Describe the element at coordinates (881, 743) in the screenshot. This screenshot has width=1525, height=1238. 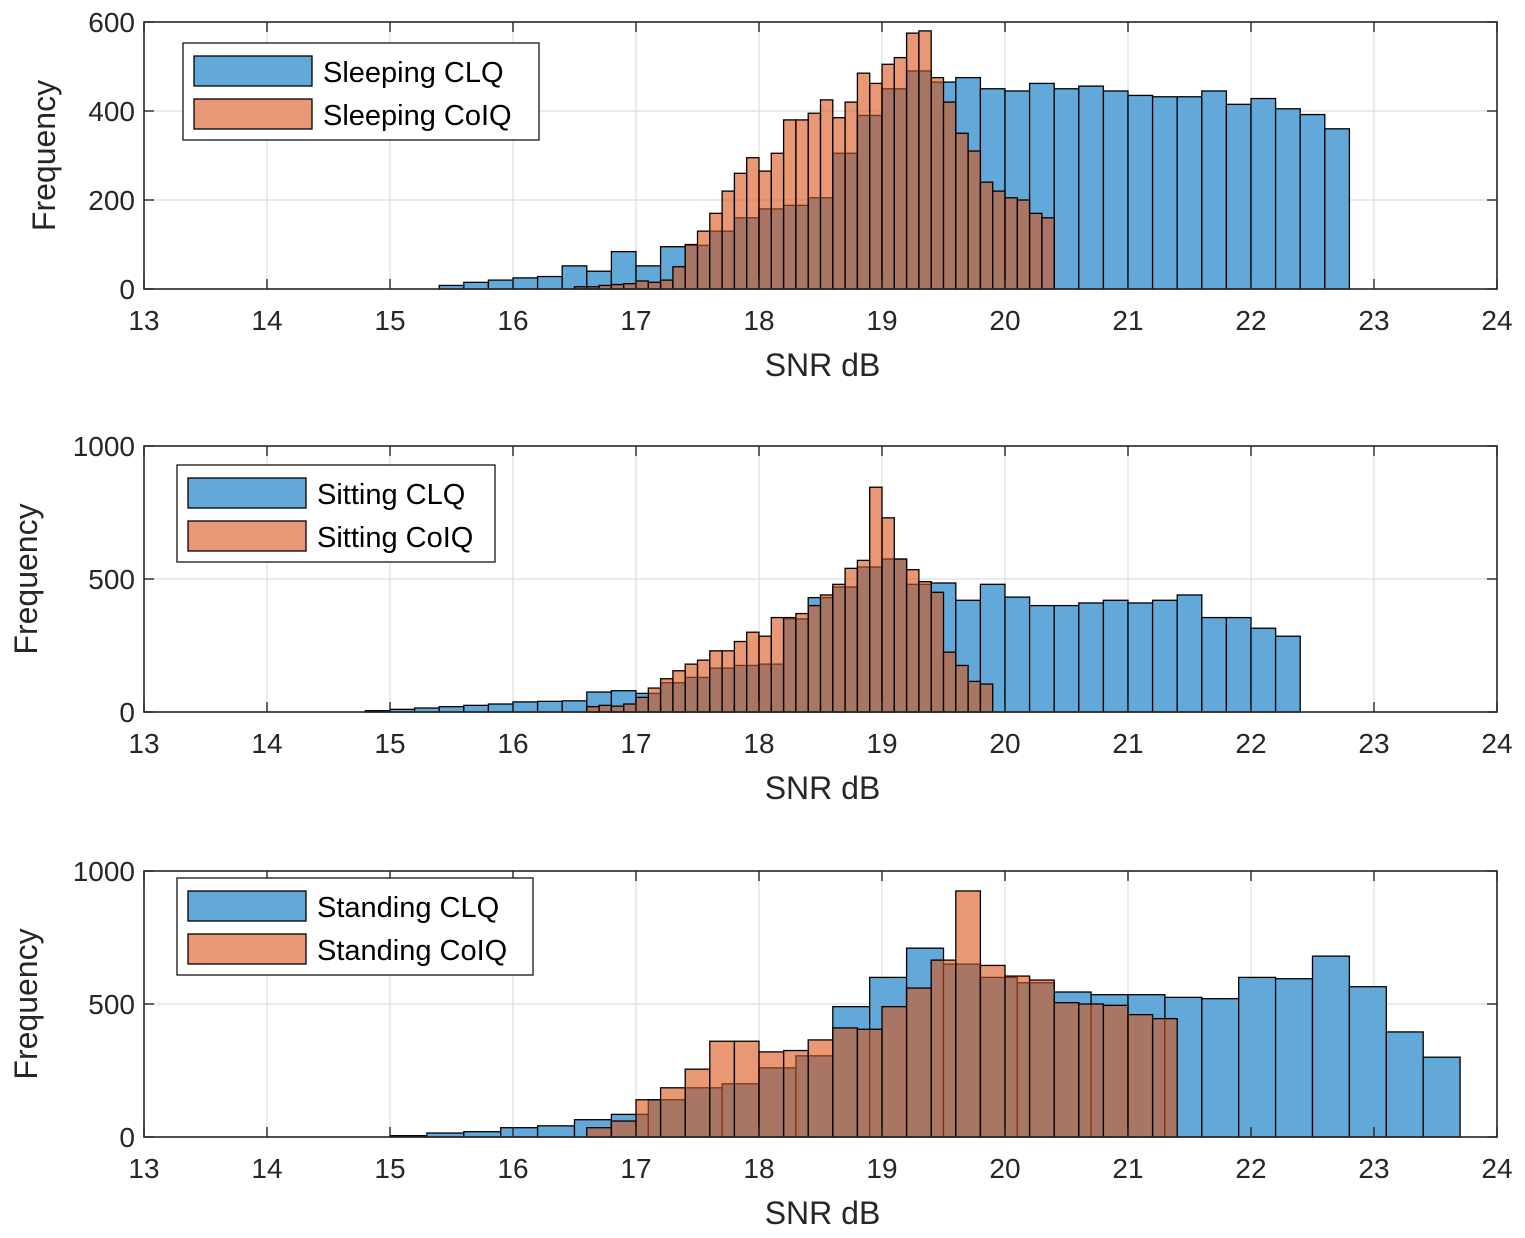
I see `x-tick-label: 19` at that location.